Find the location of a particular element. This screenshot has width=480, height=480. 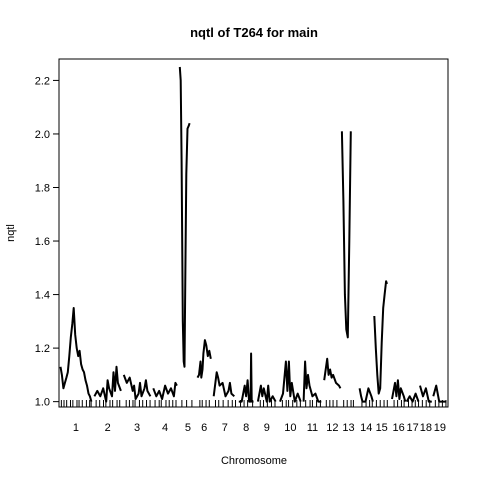

chromosome-label: 8 is located at coordinates (246, 428).